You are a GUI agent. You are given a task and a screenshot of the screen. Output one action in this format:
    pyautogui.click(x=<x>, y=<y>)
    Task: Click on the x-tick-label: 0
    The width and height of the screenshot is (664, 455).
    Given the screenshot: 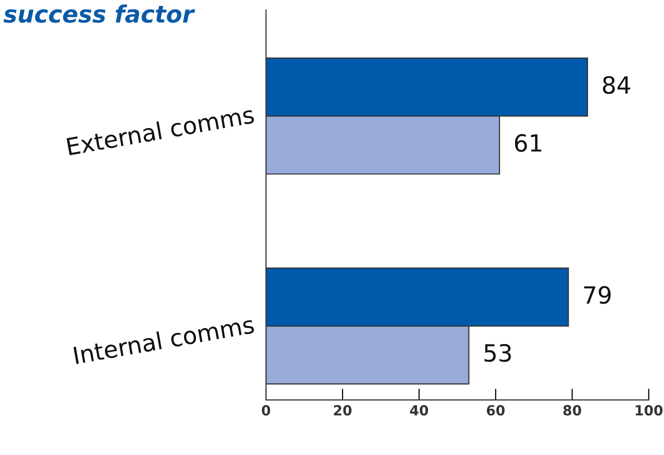 What is the action you would take?
    pyautogui.click(x=266, y=410)
    